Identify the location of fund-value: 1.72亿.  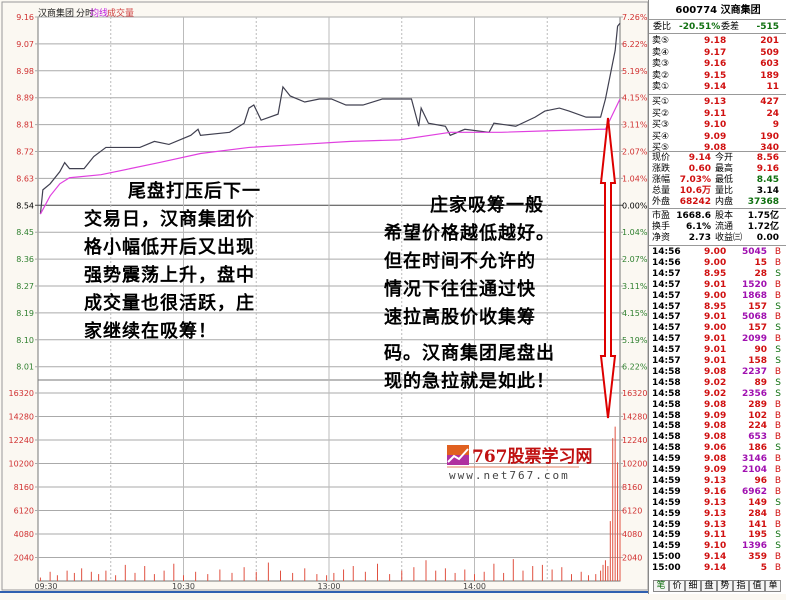
(763, 227).